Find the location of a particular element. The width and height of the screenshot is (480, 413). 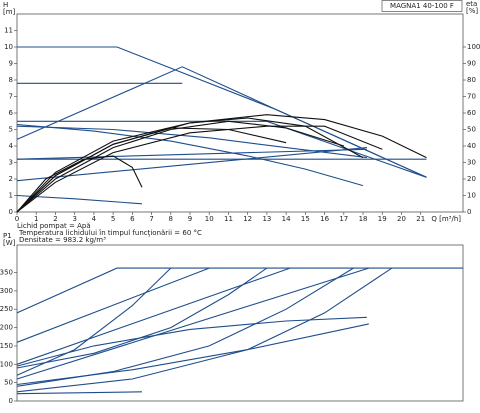

y-axis-label: P1 is located at coordinates (7, 236).